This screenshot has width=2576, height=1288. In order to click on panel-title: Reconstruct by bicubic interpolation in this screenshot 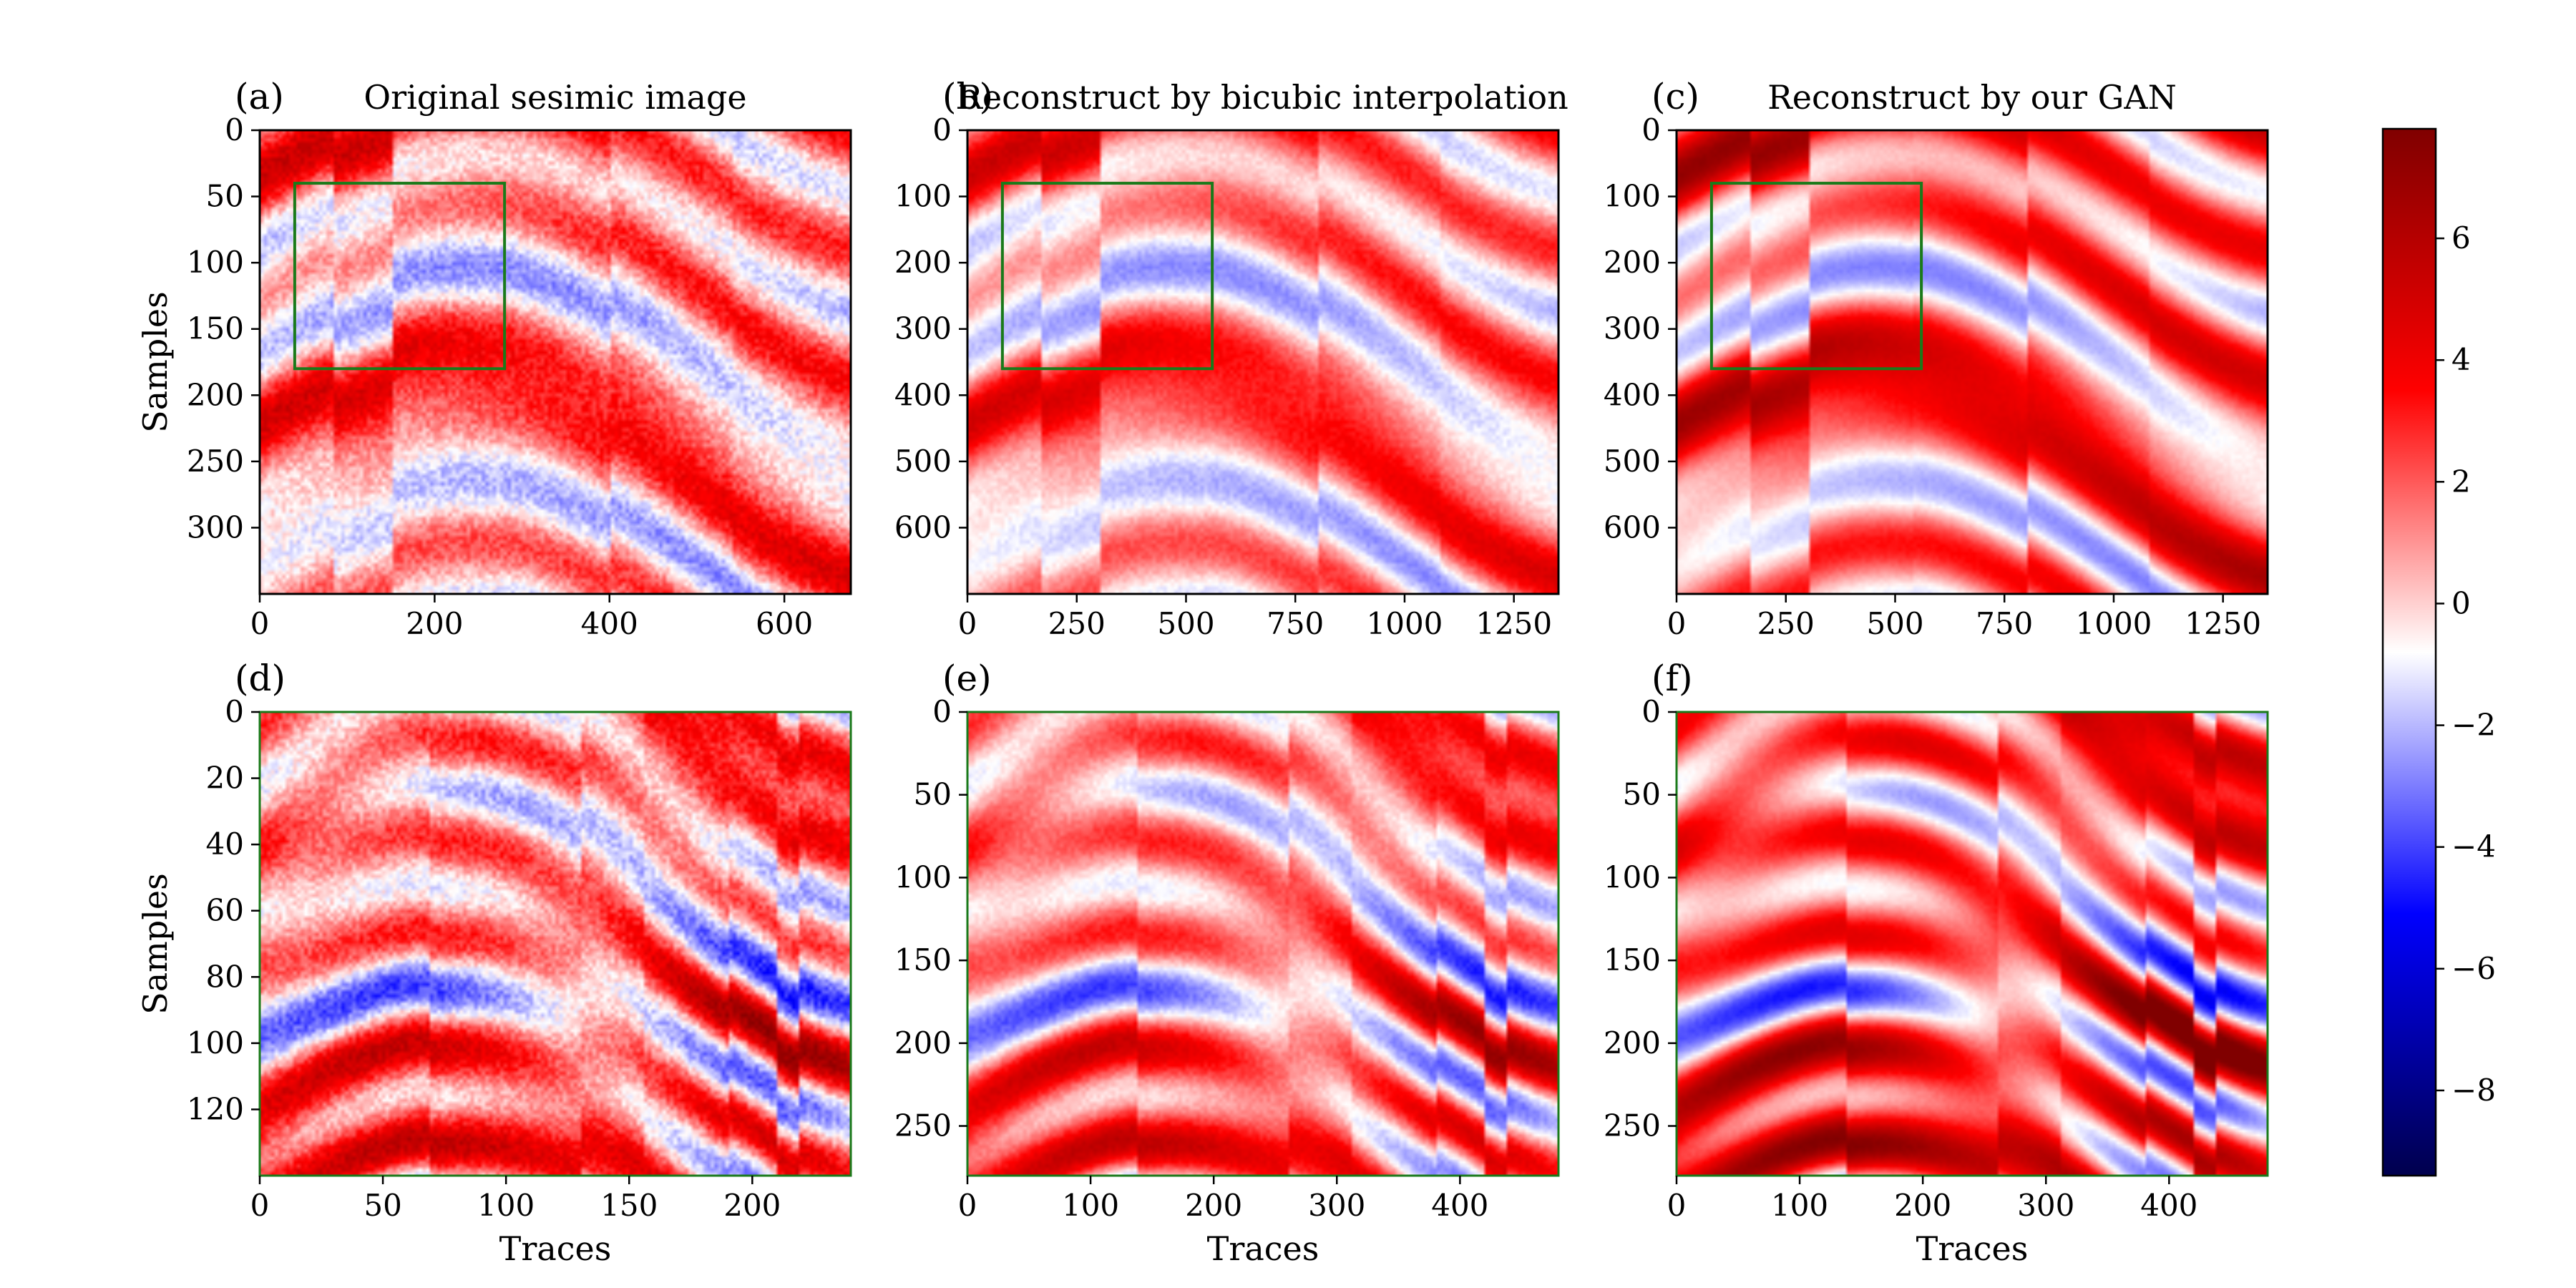, I will do `click(1262, 97)`.